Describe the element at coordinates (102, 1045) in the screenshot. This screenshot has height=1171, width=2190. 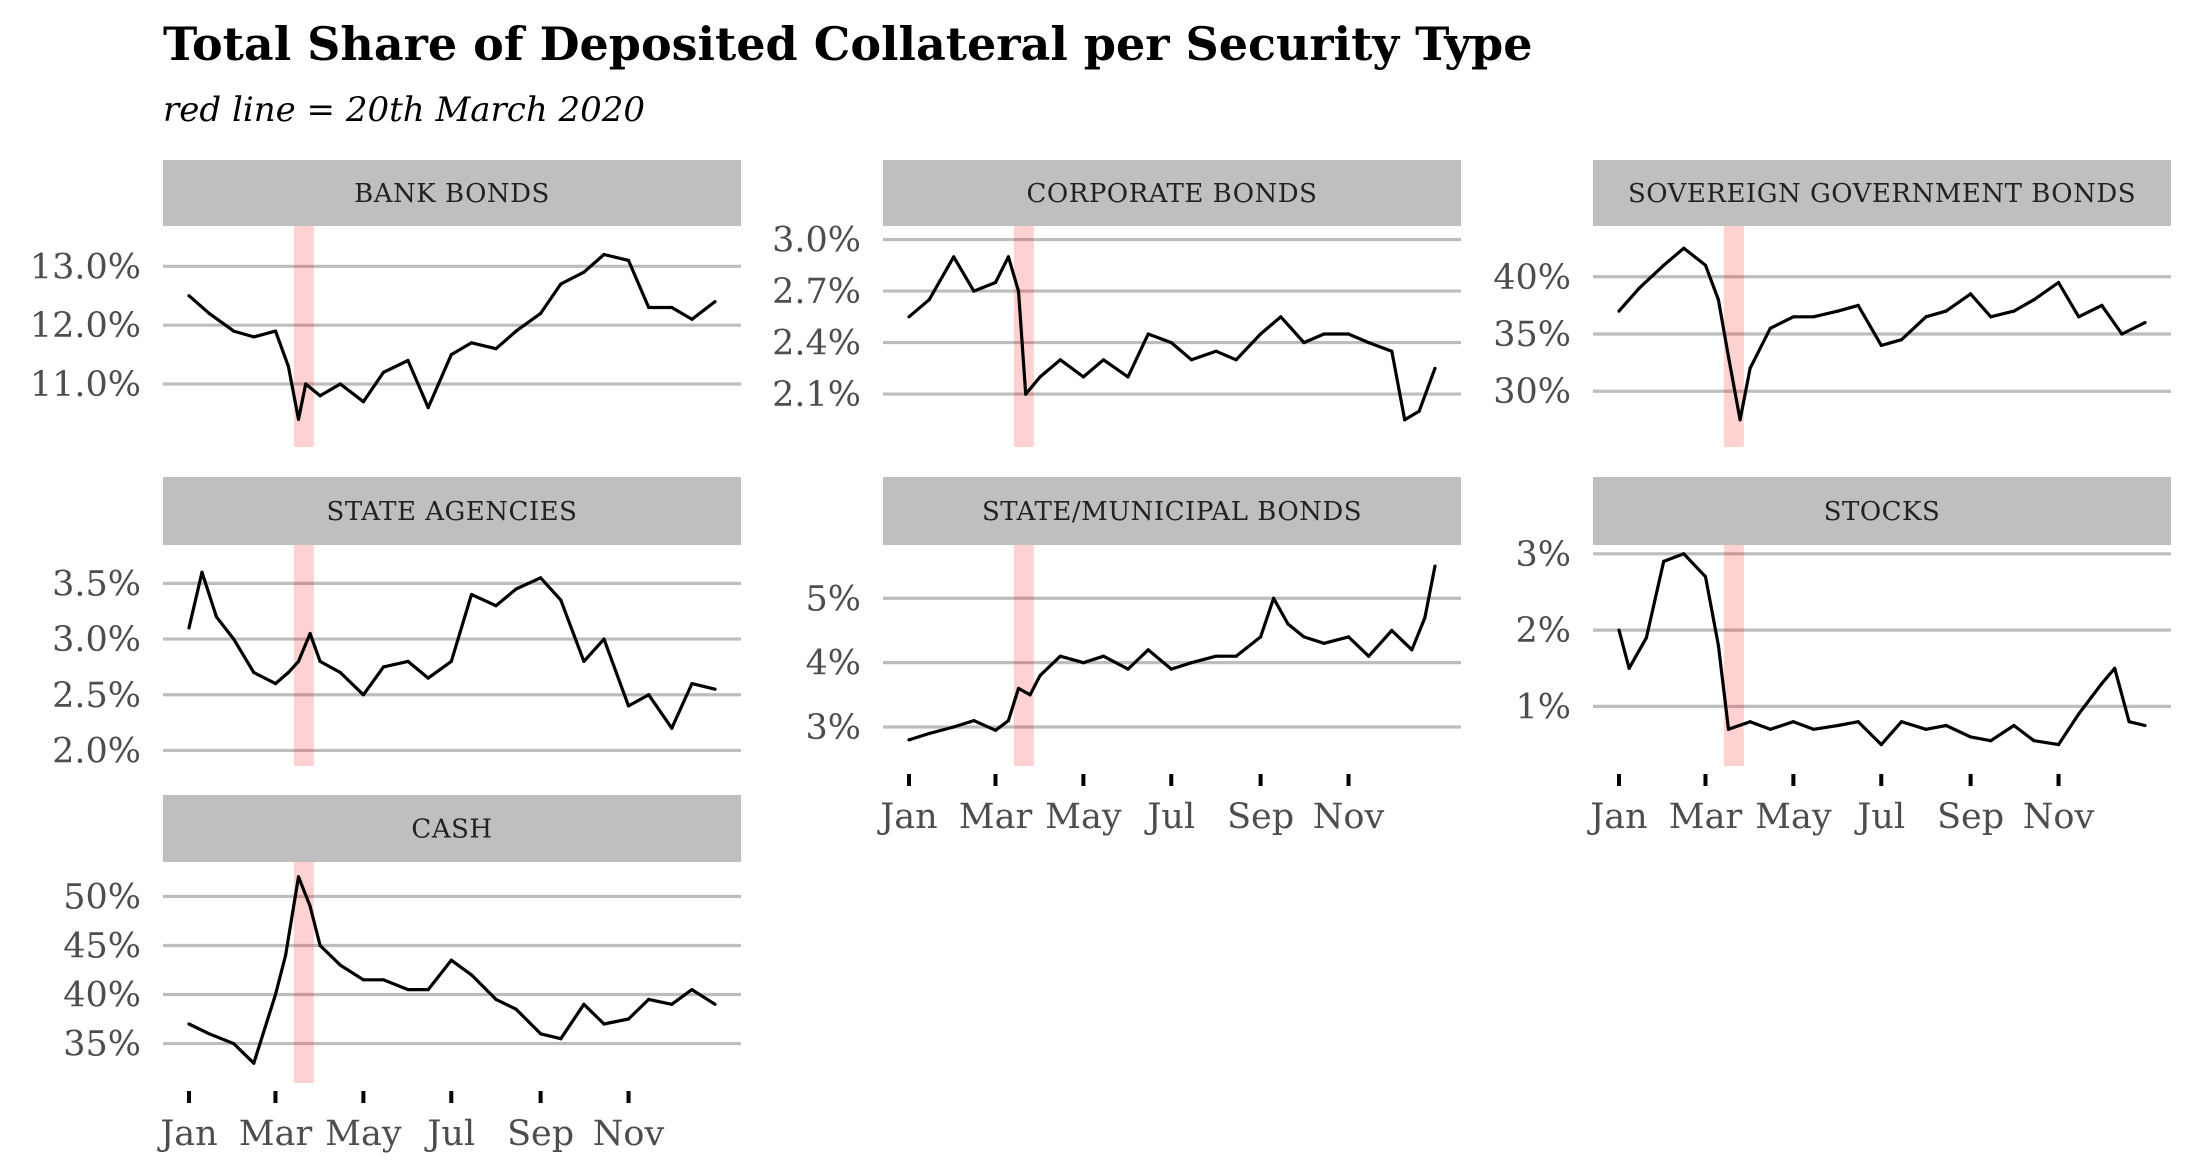
I see `y-tick-label: 35%` at that location.